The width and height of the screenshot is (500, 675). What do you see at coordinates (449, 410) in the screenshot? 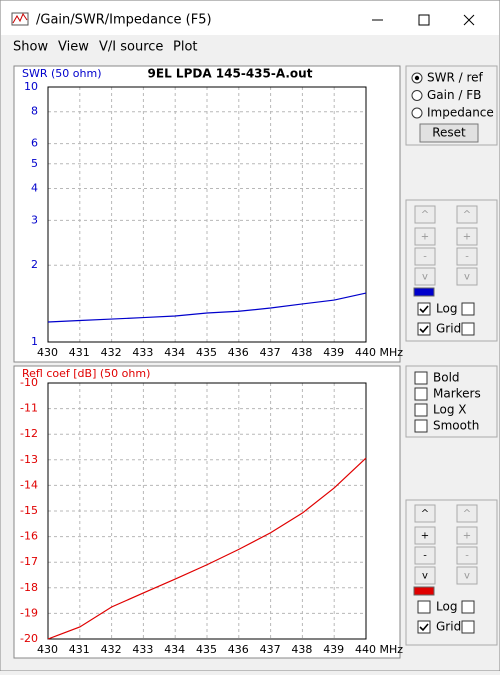
I see `option-label: Log X` at bounding box center [449, 410].